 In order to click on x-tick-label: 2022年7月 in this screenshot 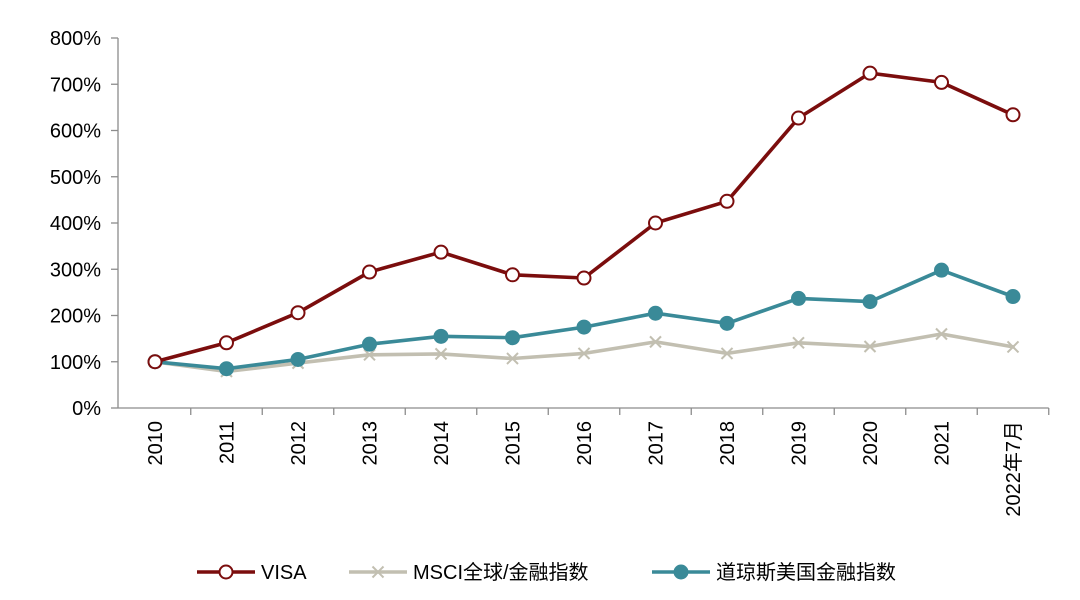, I will do `click(1013, 469)`.